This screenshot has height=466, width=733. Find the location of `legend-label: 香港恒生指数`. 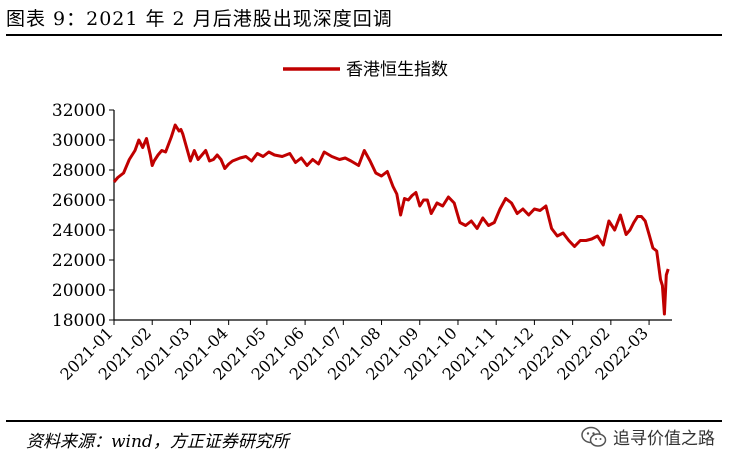

legend-label: 香港恒生指数 is located at coordinates (397, 70).